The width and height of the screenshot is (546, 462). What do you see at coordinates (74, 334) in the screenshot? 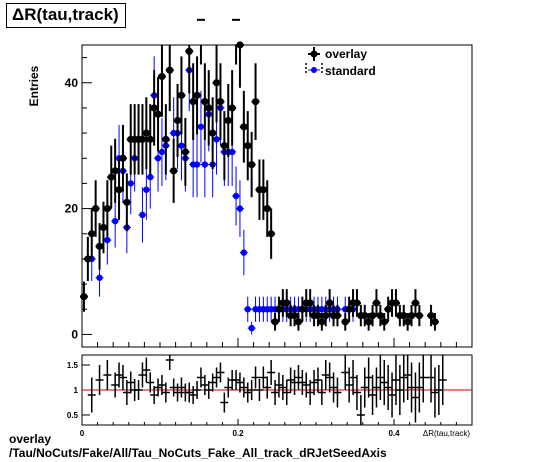
I see `y-tick-label: 0` at bounding box center [74, 334].